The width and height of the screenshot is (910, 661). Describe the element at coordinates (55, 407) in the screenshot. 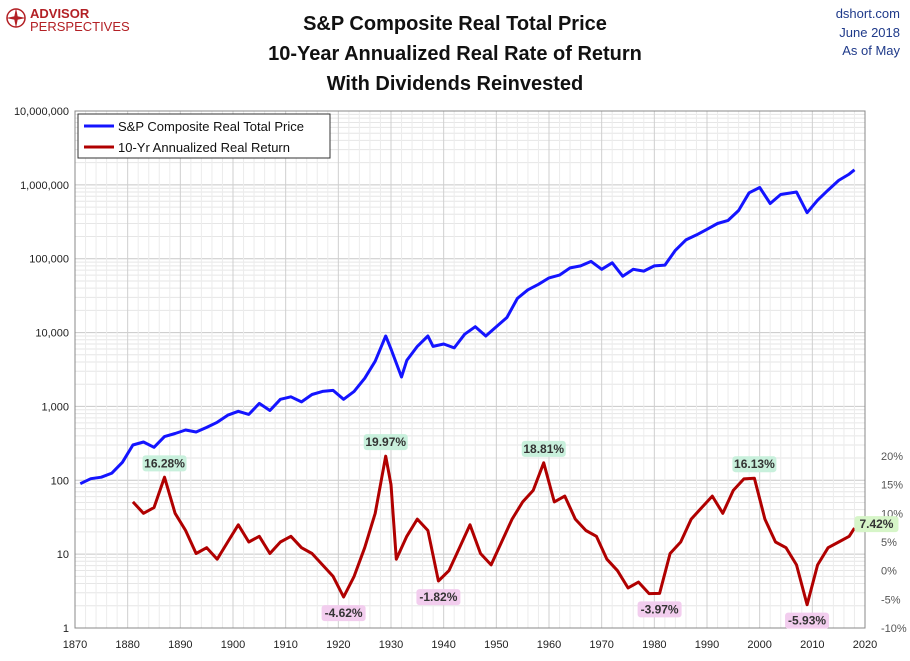

I see `left-tick-label: 1,000` at that location.